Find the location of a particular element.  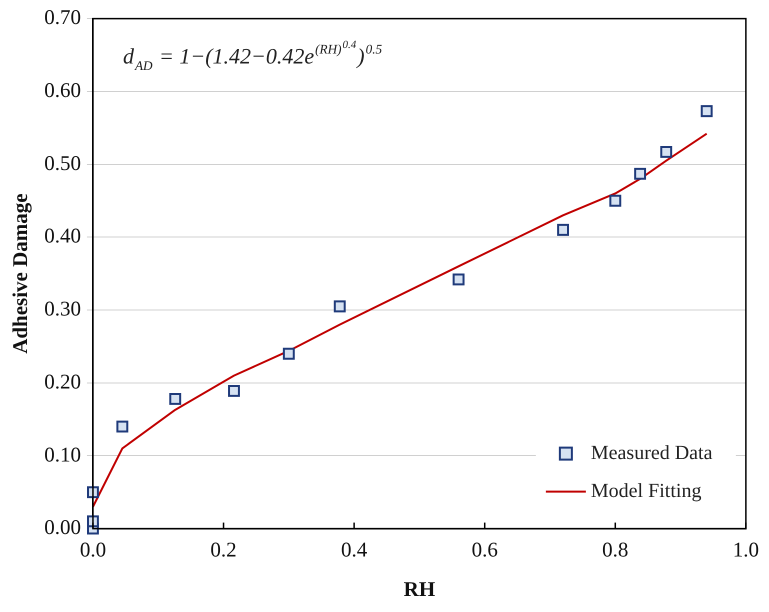

y-tick-label: 0.40 is located at coordinates (62, 236).